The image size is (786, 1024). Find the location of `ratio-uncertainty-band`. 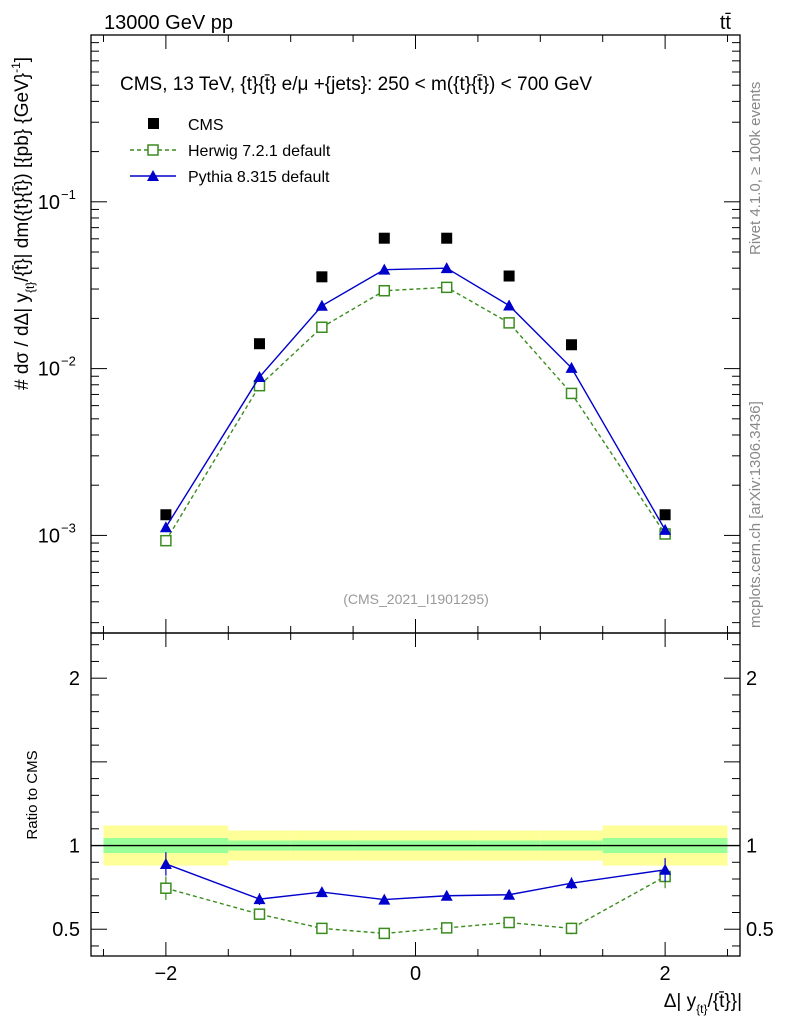

ratio-uncertainty-band is located at coordinates (415, 845).